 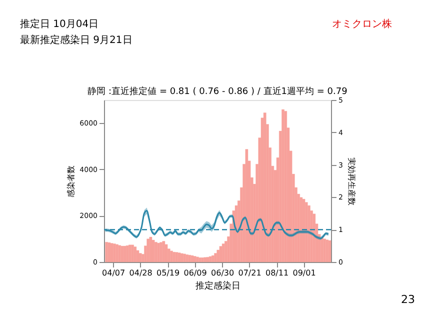 What do you see at coordinates (250, 273) in the screenshot?
I see `x-tick-label: 07/21` at bounding box center [250, 273].